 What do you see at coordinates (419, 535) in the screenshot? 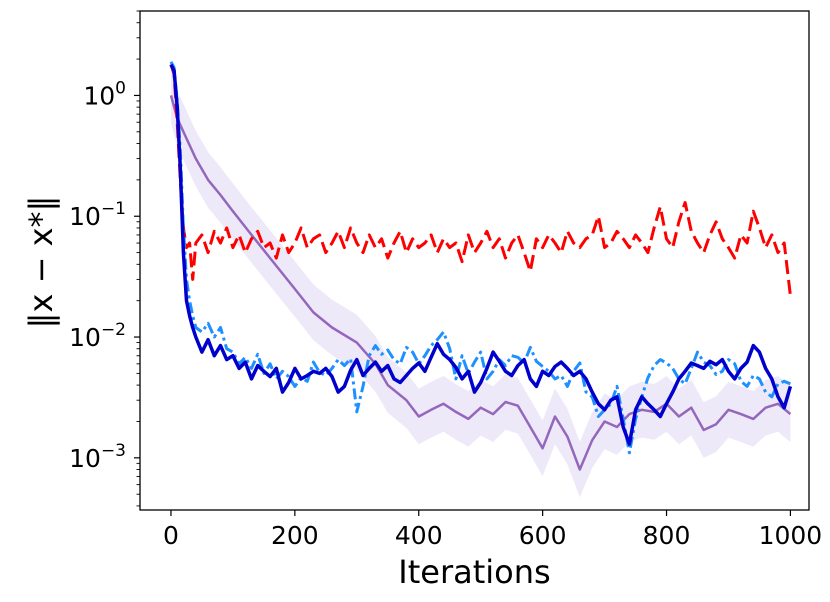
I see `x-tick-label: 400` at bounding box center [419, 535].